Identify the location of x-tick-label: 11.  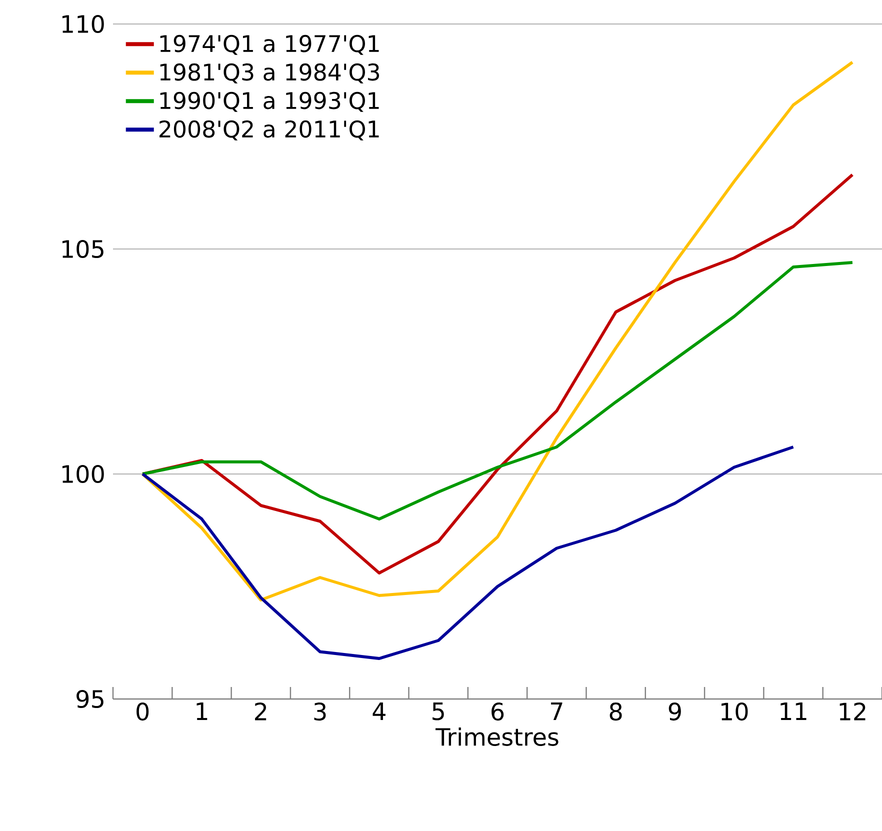
(793, 711).